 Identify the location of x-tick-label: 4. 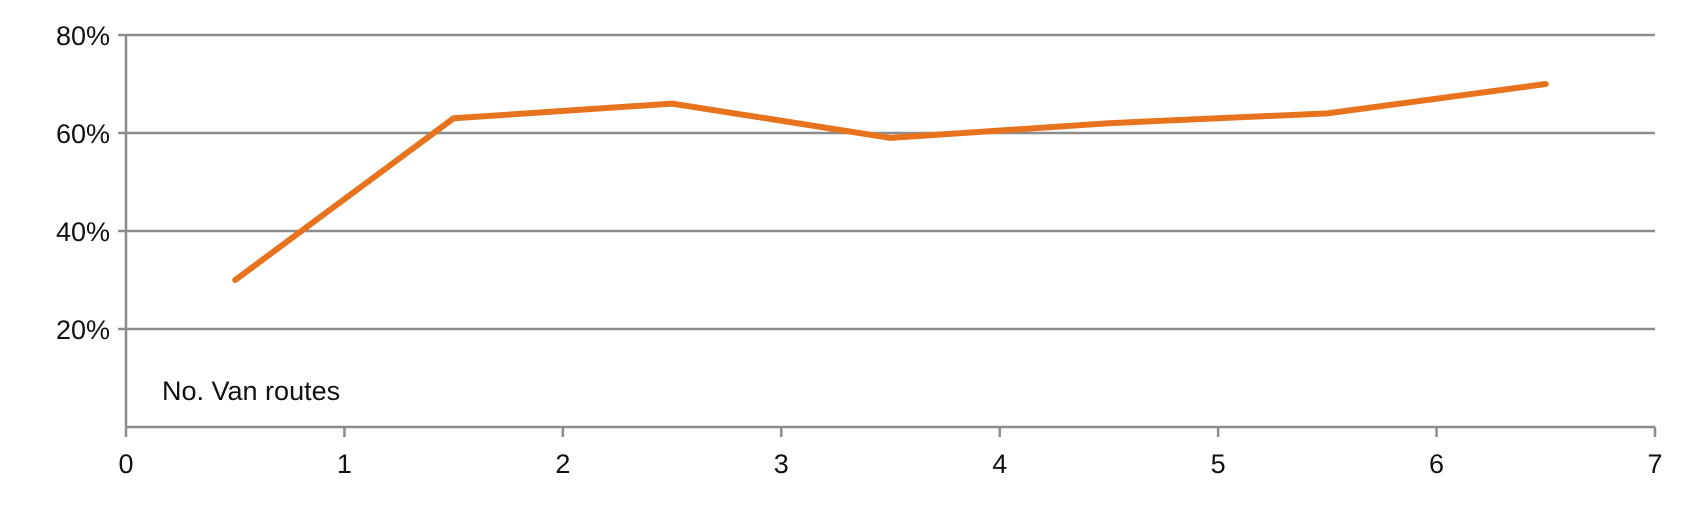
(999, 464).